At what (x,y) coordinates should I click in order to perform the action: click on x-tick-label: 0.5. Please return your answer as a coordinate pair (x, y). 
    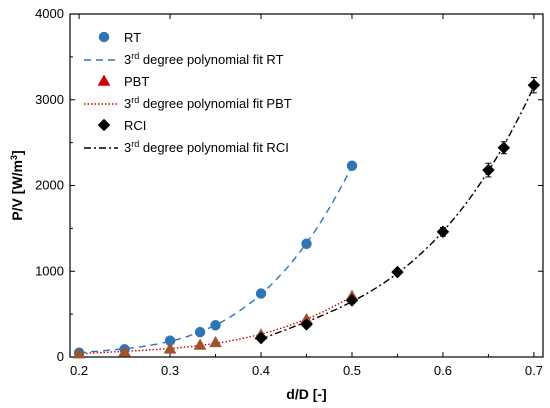
    Looking at the image, I should click on (352, 370).